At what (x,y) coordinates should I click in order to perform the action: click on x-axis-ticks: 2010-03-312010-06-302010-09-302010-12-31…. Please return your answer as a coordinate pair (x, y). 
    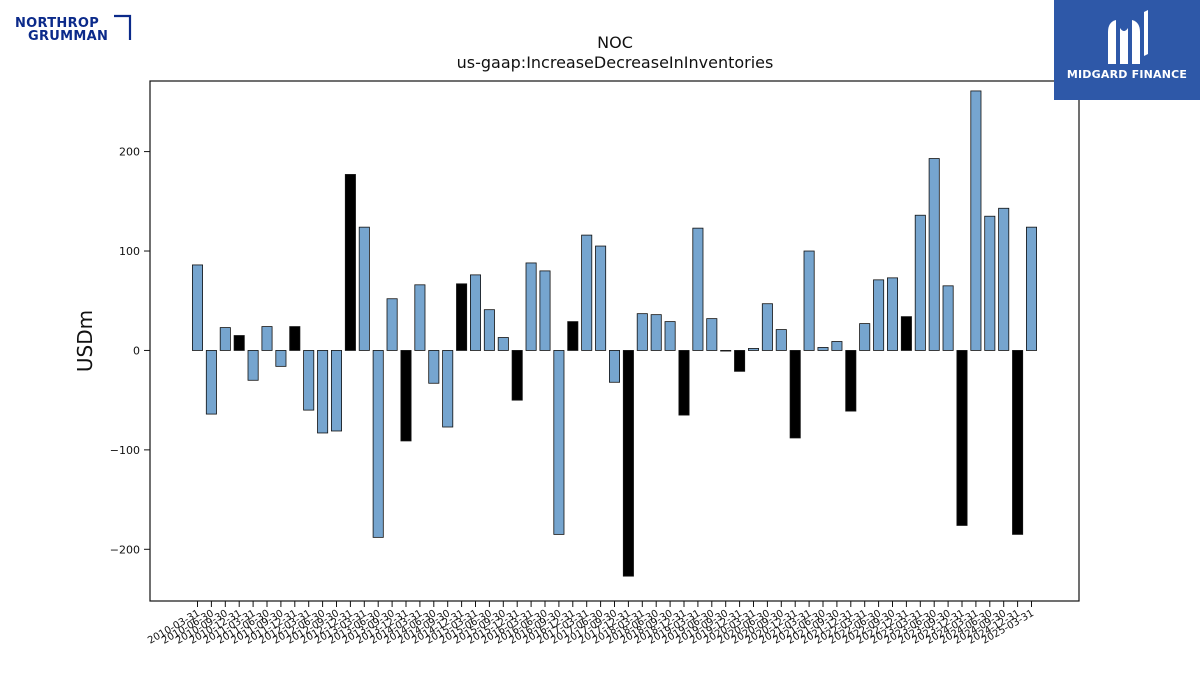
    Looking at the image, I should click on (591, 624).